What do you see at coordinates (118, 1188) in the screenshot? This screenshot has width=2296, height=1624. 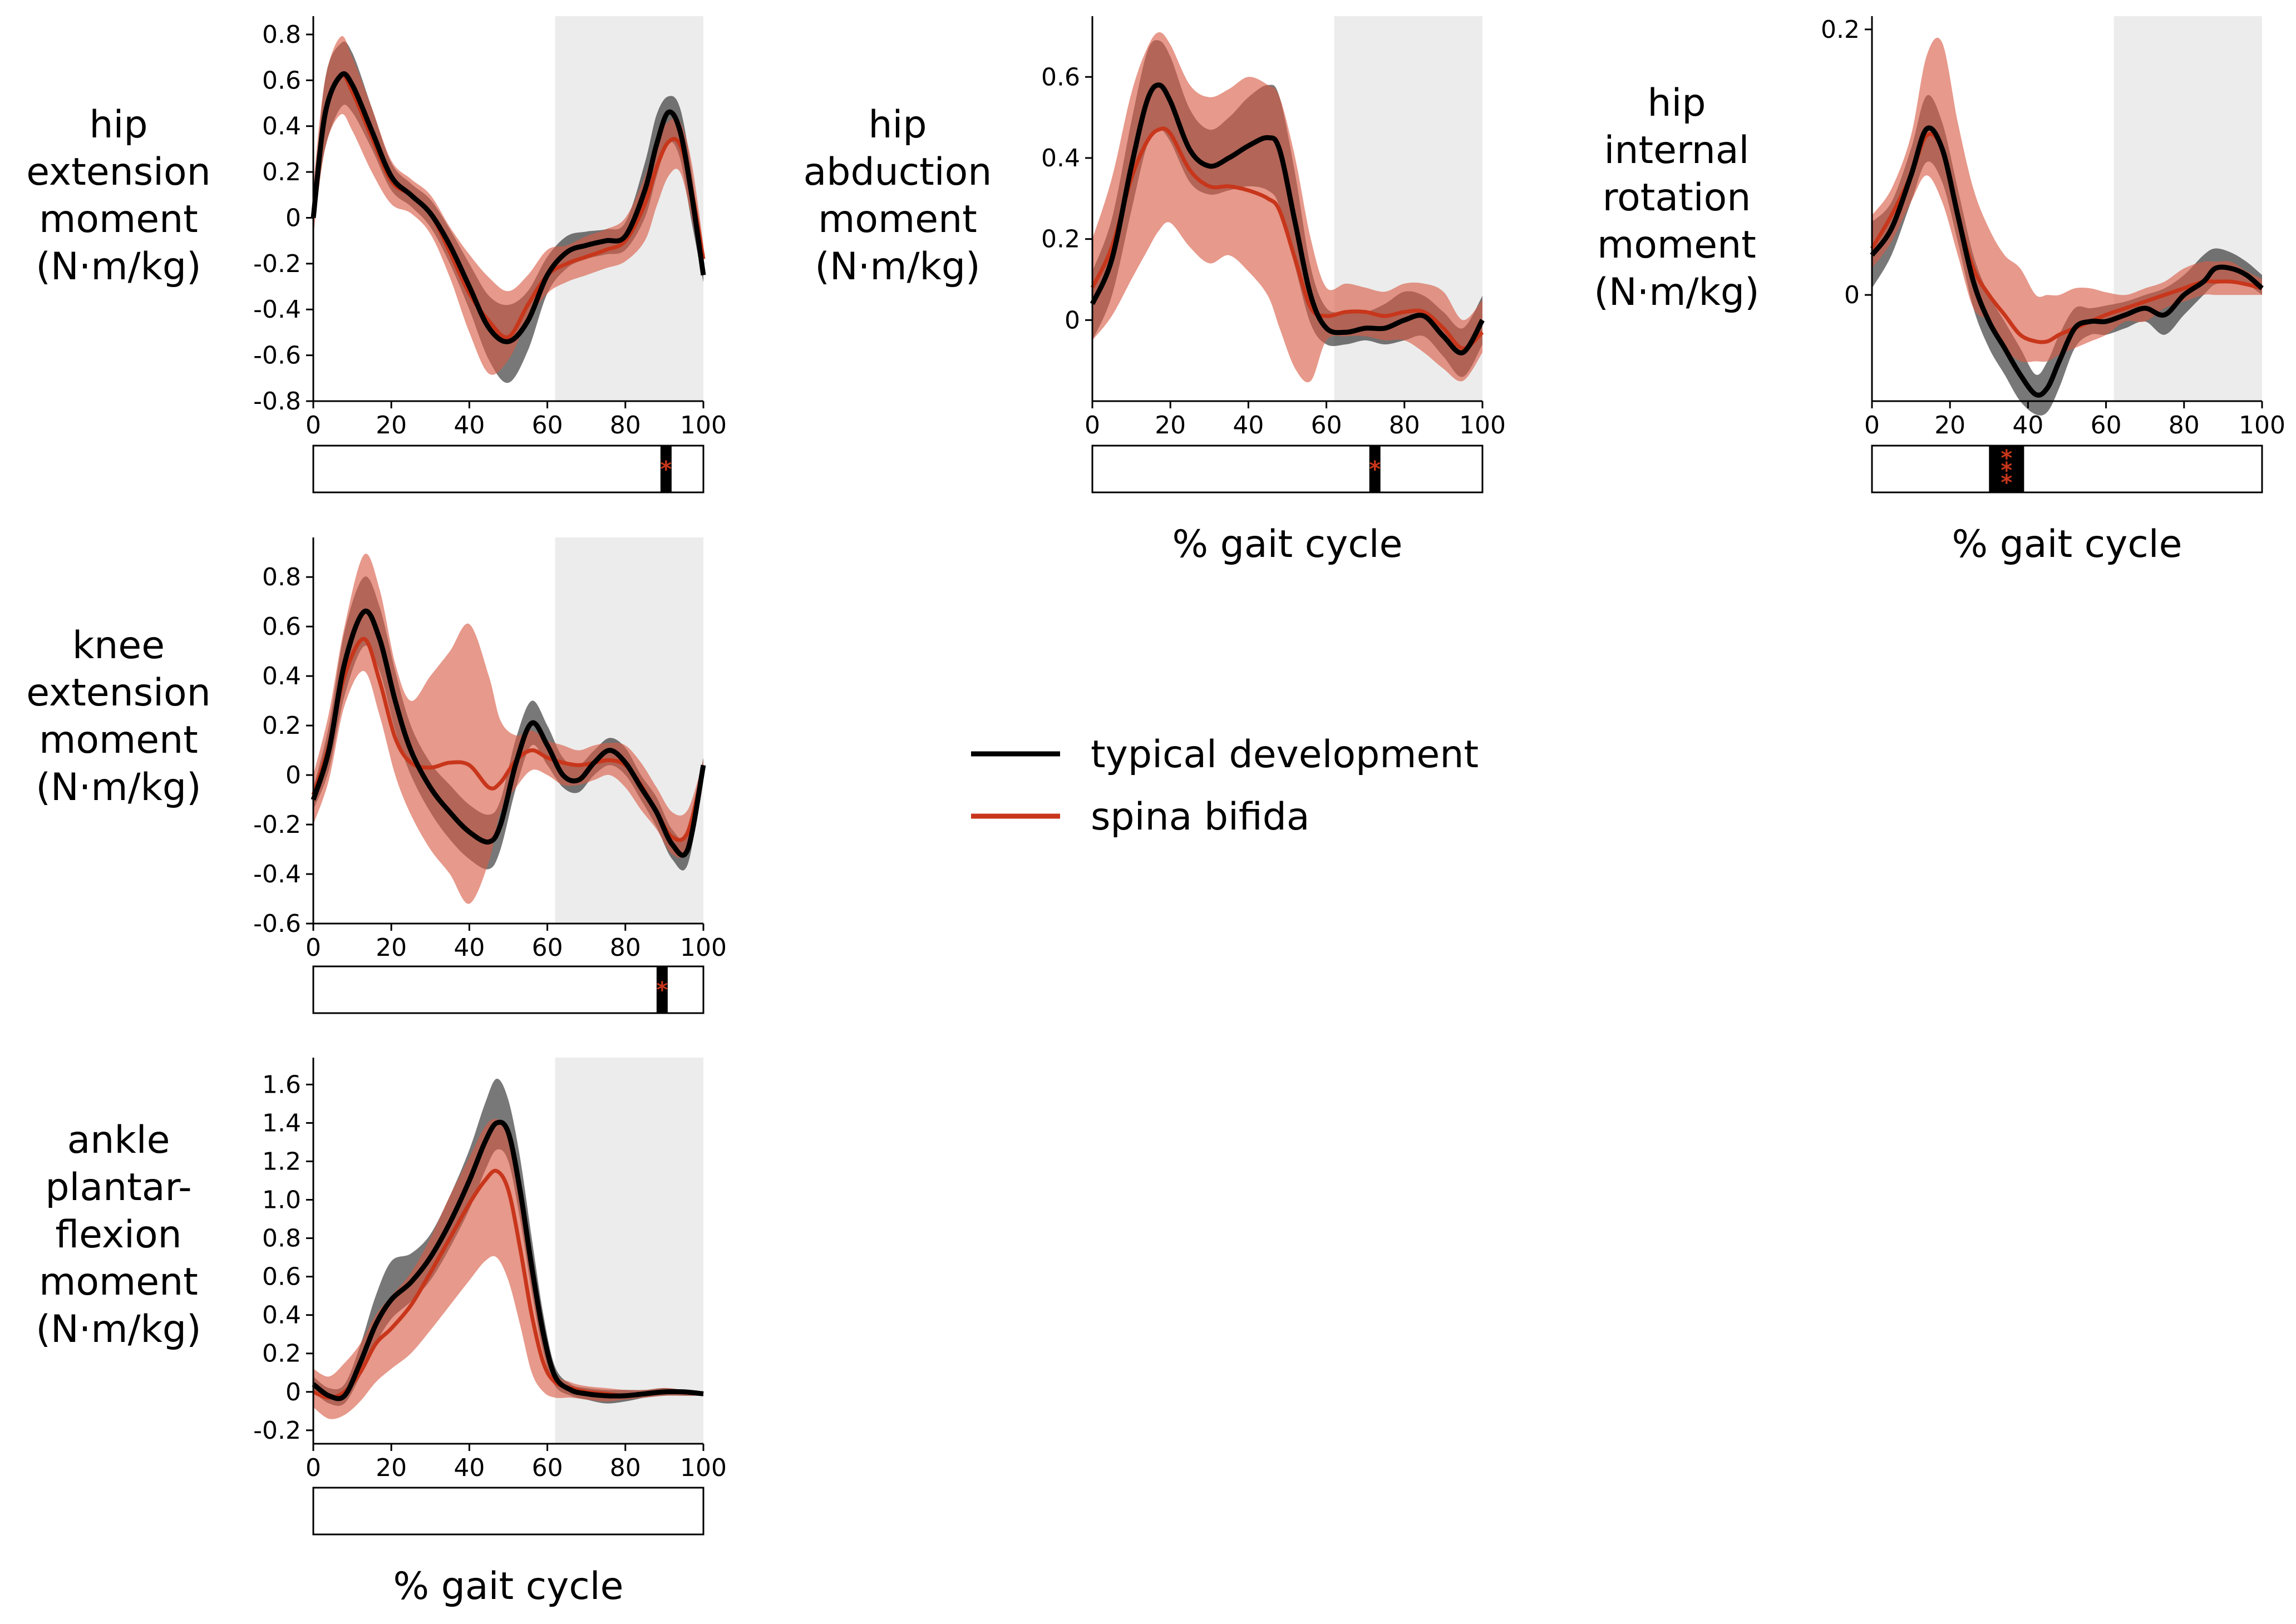 I see `panel-ylabel-line: plantar-` at bounding box center [118, 1188].